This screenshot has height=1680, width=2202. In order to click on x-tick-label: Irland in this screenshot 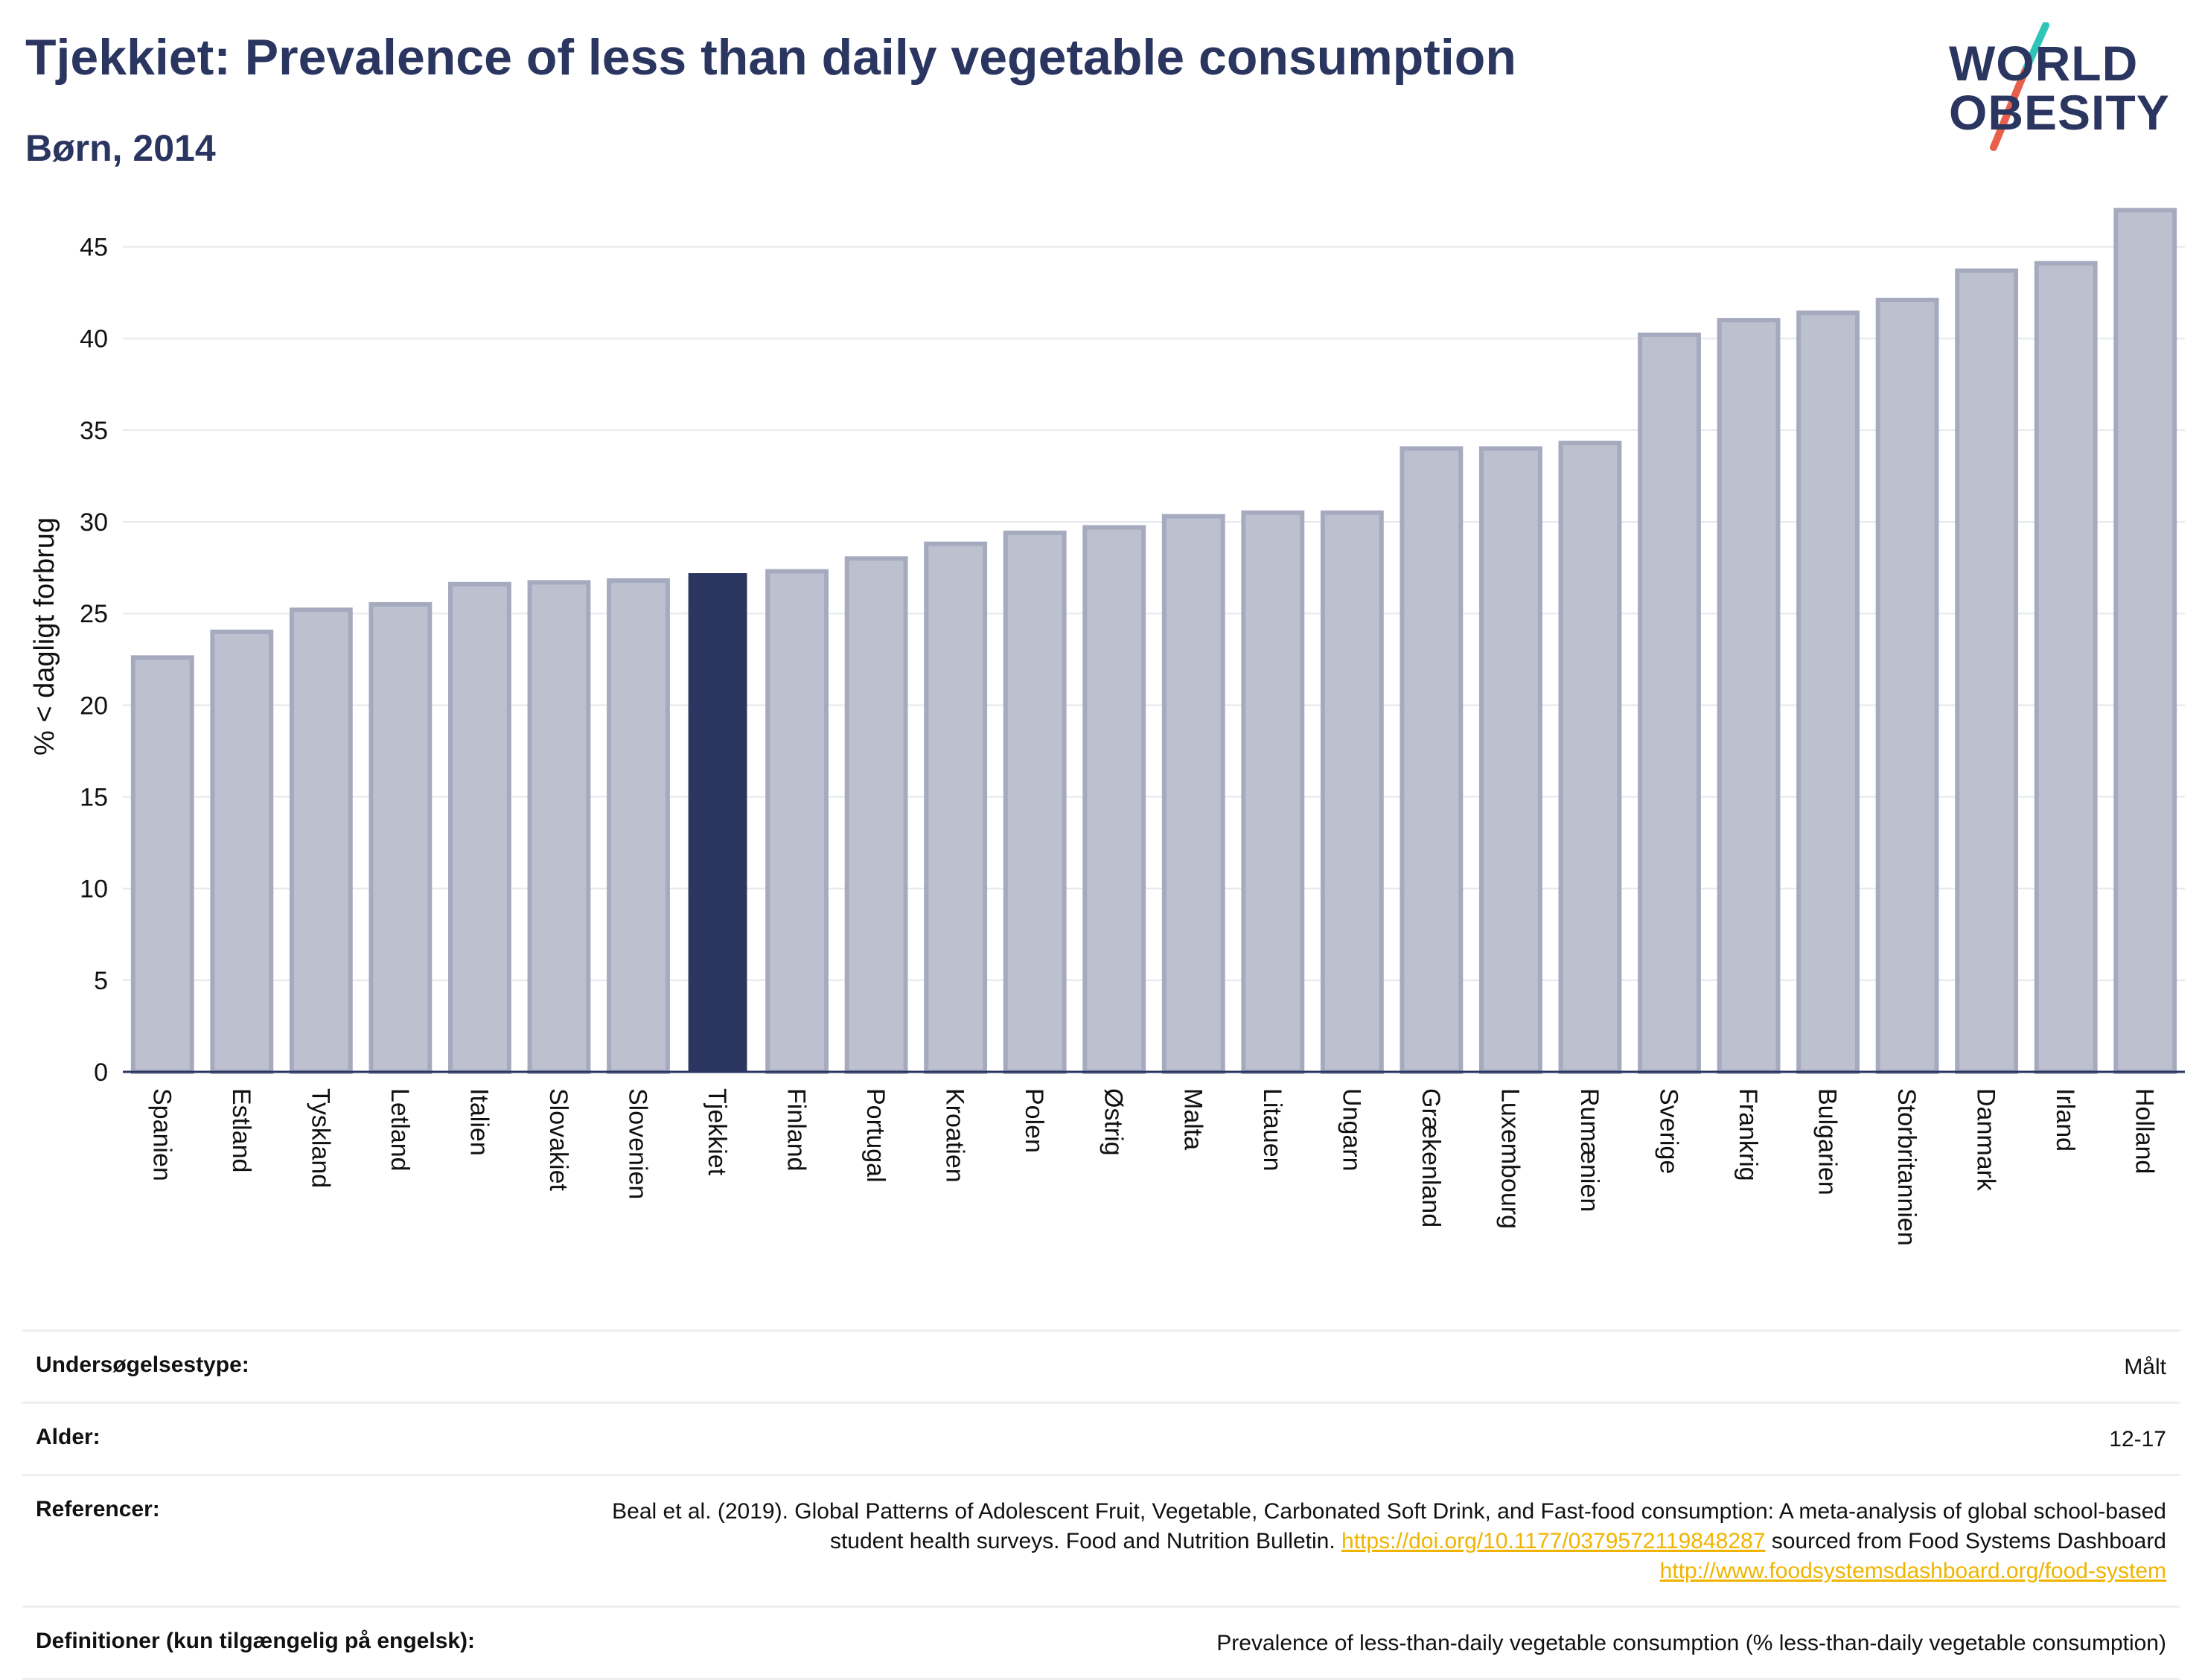, I will do `click(2065, 1120)`.